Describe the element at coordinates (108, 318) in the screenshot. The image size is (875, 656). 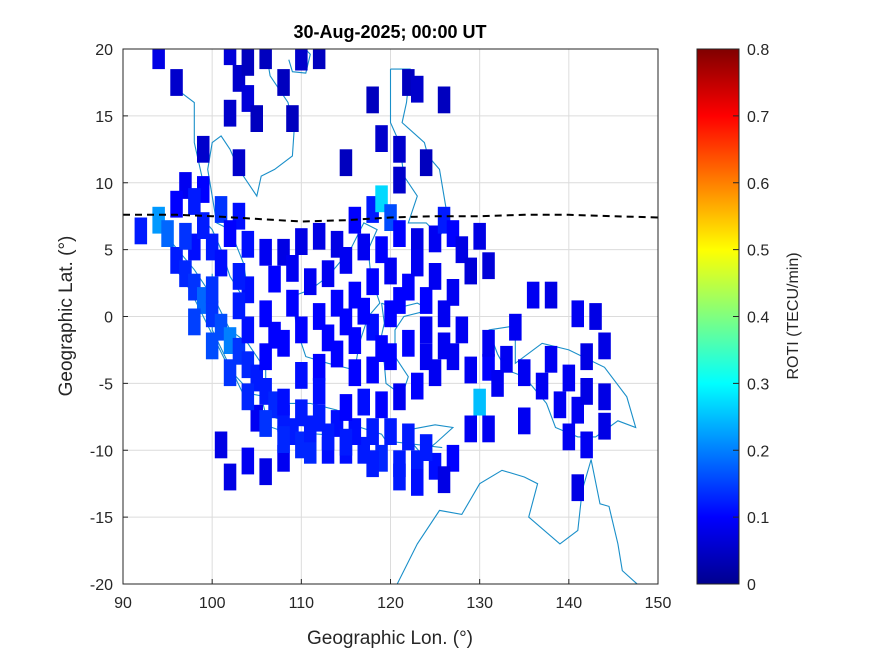
I see `y-tick-label: 0` at that location.